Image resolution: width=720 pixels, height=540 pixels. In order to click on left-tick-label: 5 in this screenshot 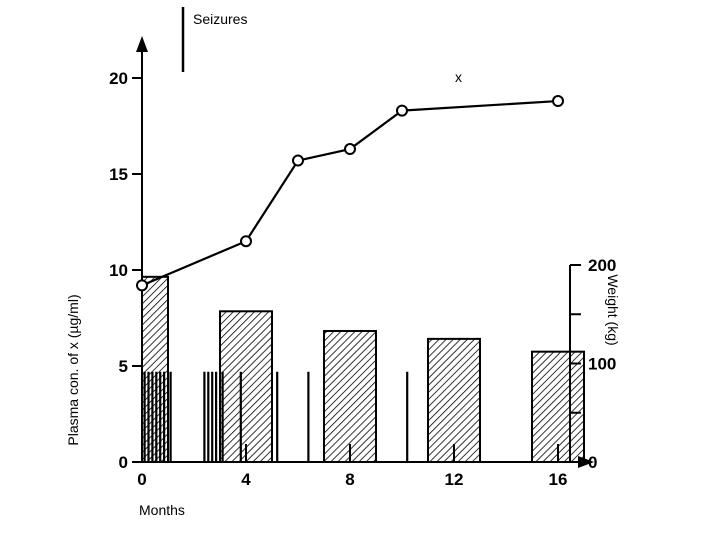, I will do `click(123, 366)`.